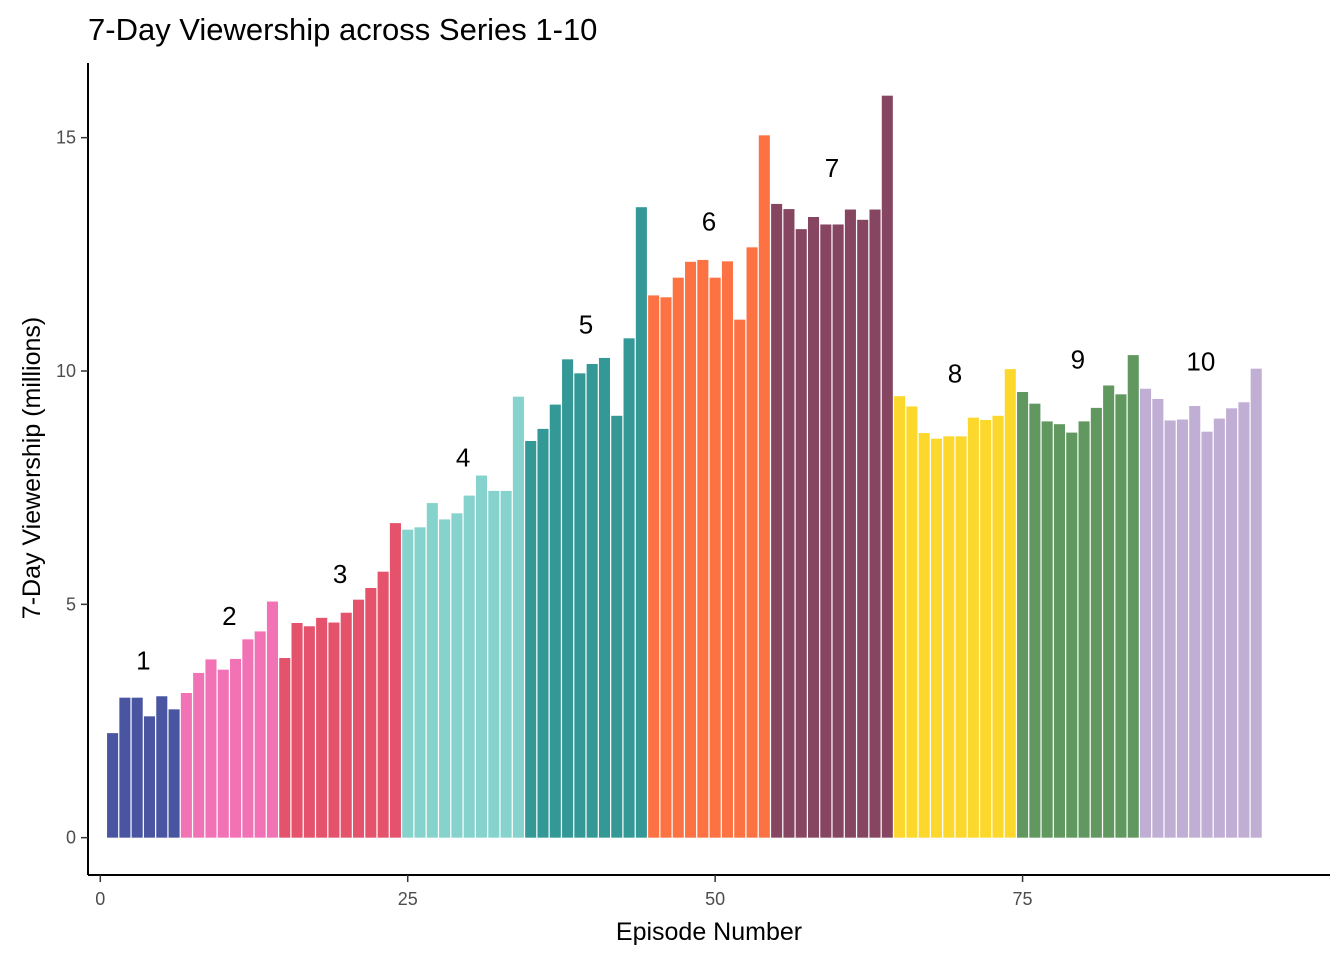  I want to click on series-label-9: 9, so click(1078, 359).